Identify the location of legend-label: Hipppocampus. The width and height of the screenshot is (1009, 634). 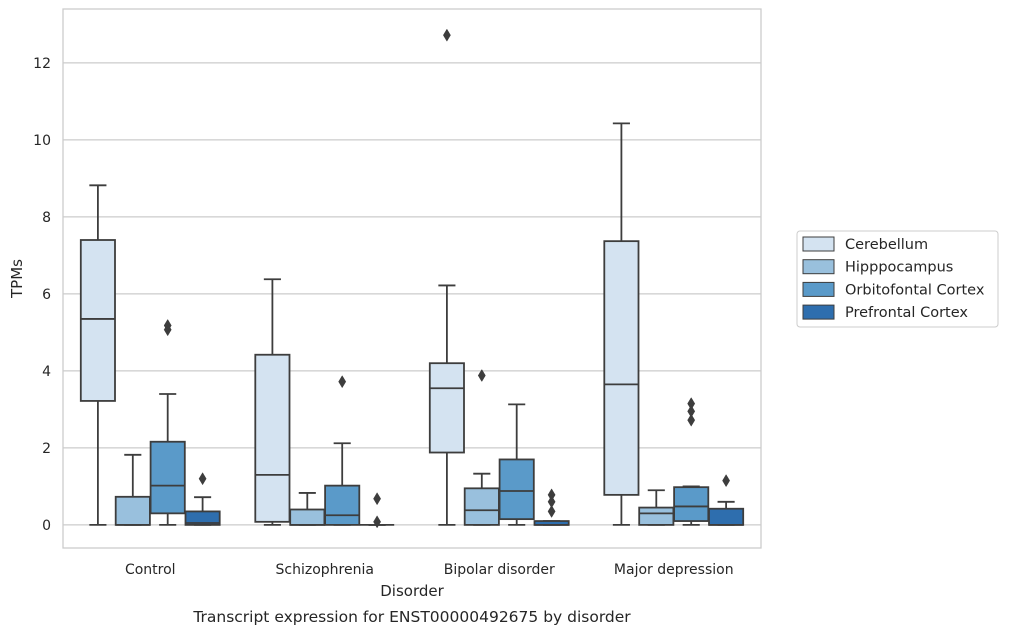
(899, 268).